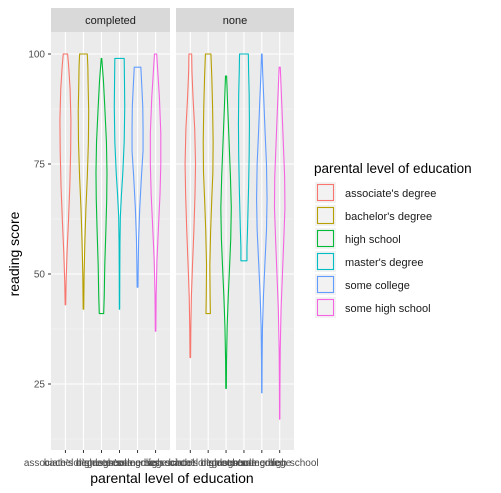 This screenshot has height=493, width=501. Describe the element at coordinates (377, 286) in the screenshot. I see `legend-label-some-college: some college` at that location.